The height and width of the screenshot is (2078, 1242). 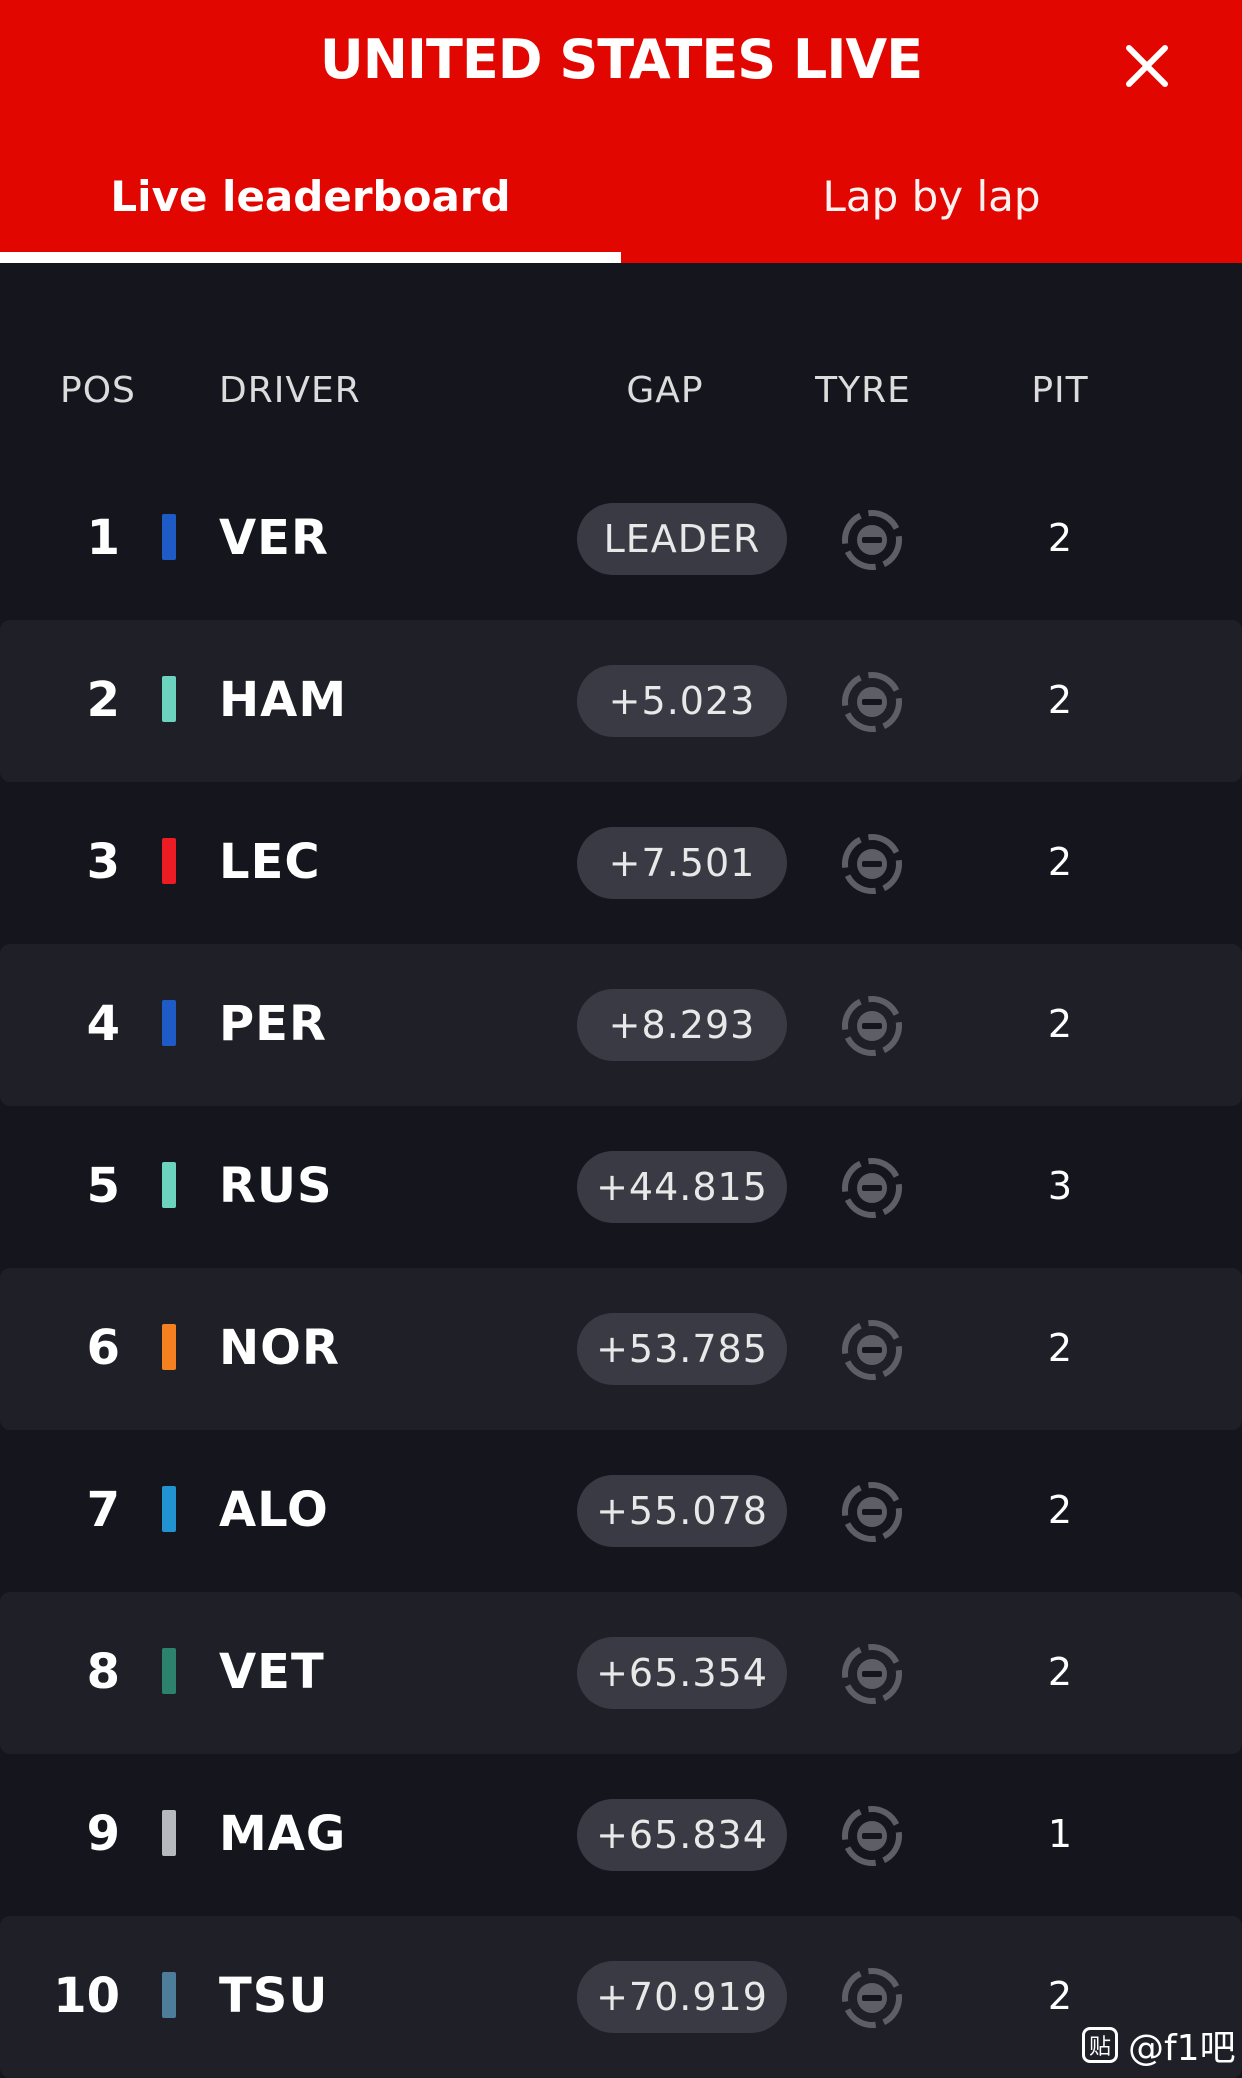 I want to click on gap-pill: +55.078, so click(x=682, y=1511).